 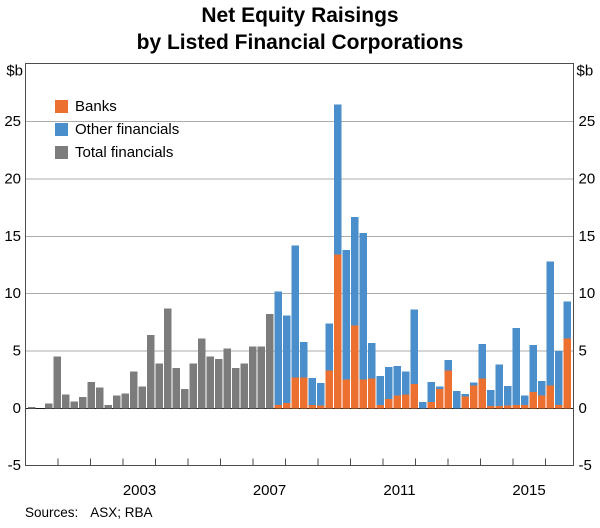 What do you see at coordinates (363, 394) in the screenshot?
I see `bar-39-banks` at bounding box center [363, 394].